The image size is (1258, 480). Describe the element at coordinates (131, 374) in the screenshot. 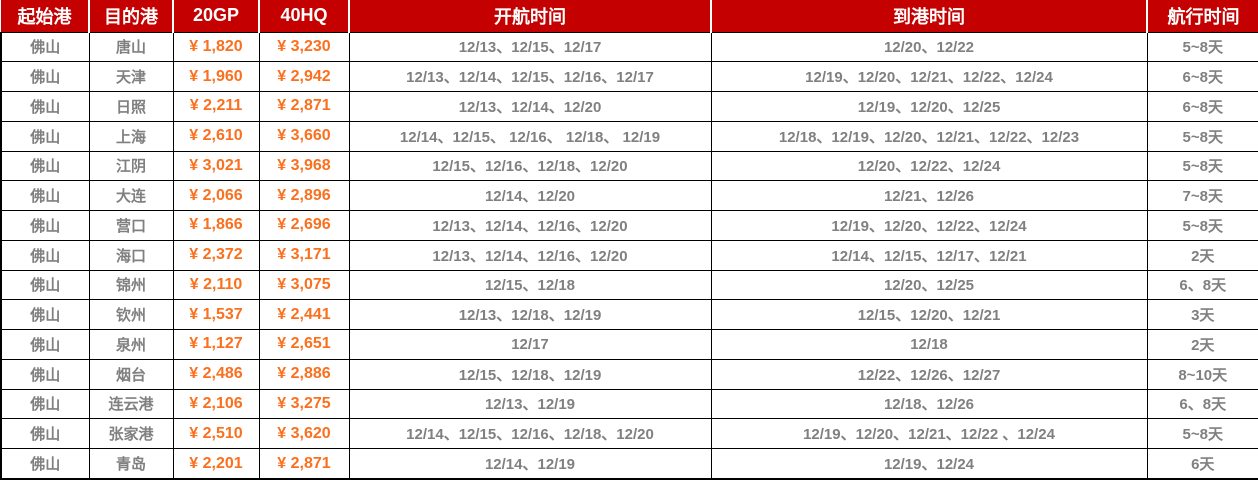

I see `cell-destination: 烟台` at that location.